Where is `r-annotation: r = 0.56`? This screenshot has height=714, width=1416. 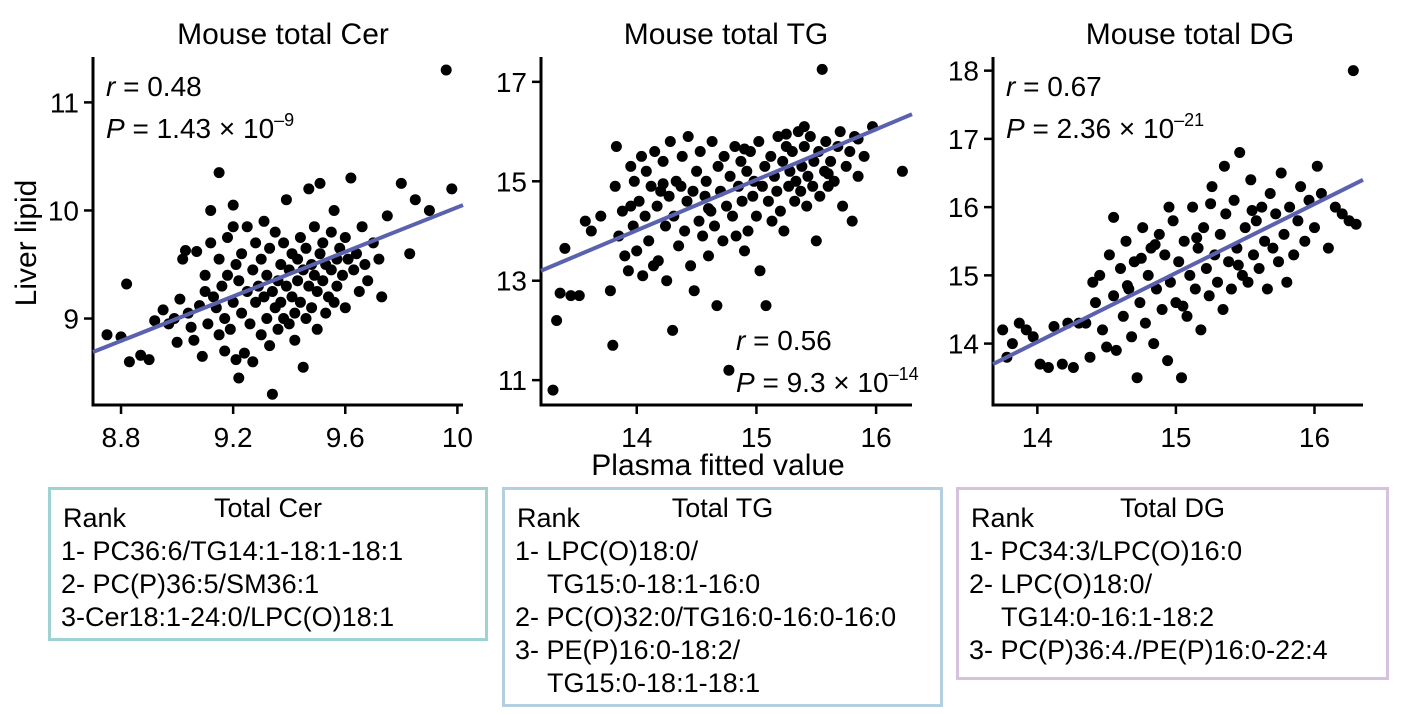 r-annotation: r = 0.56 is located at coordinates (784, 340).